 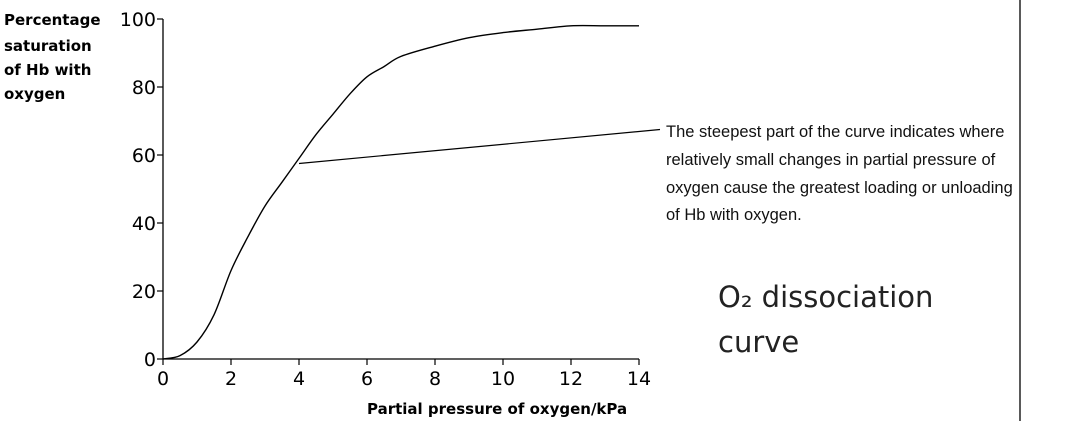 I want to click on y-axis-label: Percentage saturation of Hb with oxygen, so click(x=52, y=57).